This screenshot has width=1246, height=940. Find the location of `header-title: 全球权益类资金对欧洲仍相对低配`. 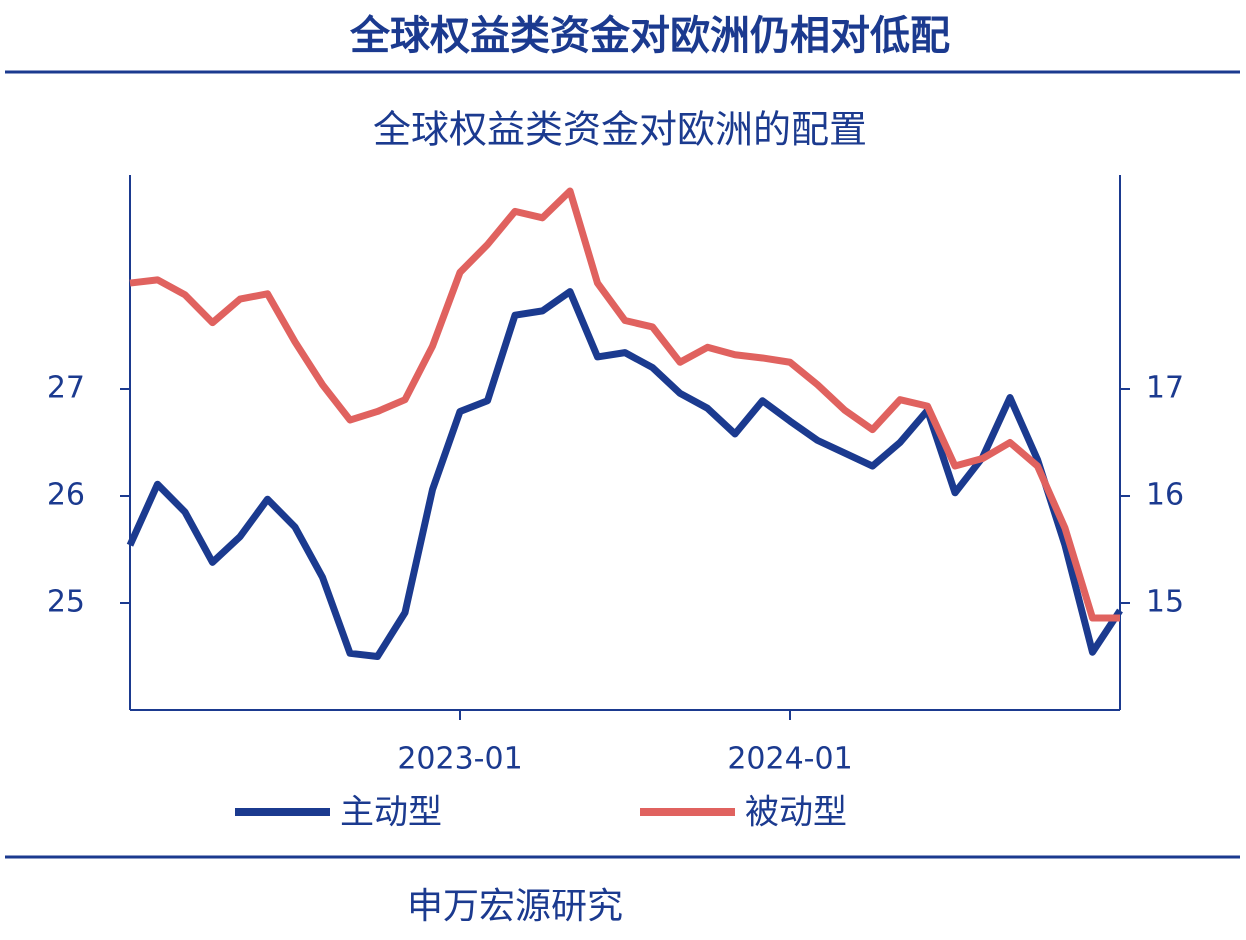

header-title: 全球权益类资金对欧洲仍相对低配 is located at coordinates (649, 36).